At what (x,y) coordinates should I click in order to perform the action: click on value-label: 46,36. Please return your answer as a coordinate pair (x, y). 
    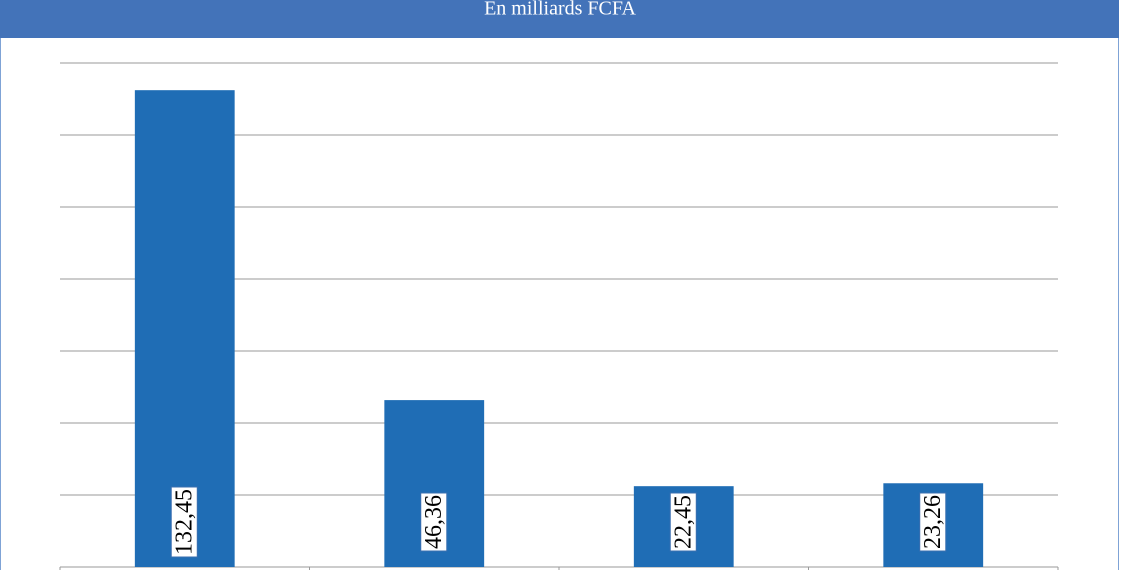
    Looking at the image, I should click on (434, 522).